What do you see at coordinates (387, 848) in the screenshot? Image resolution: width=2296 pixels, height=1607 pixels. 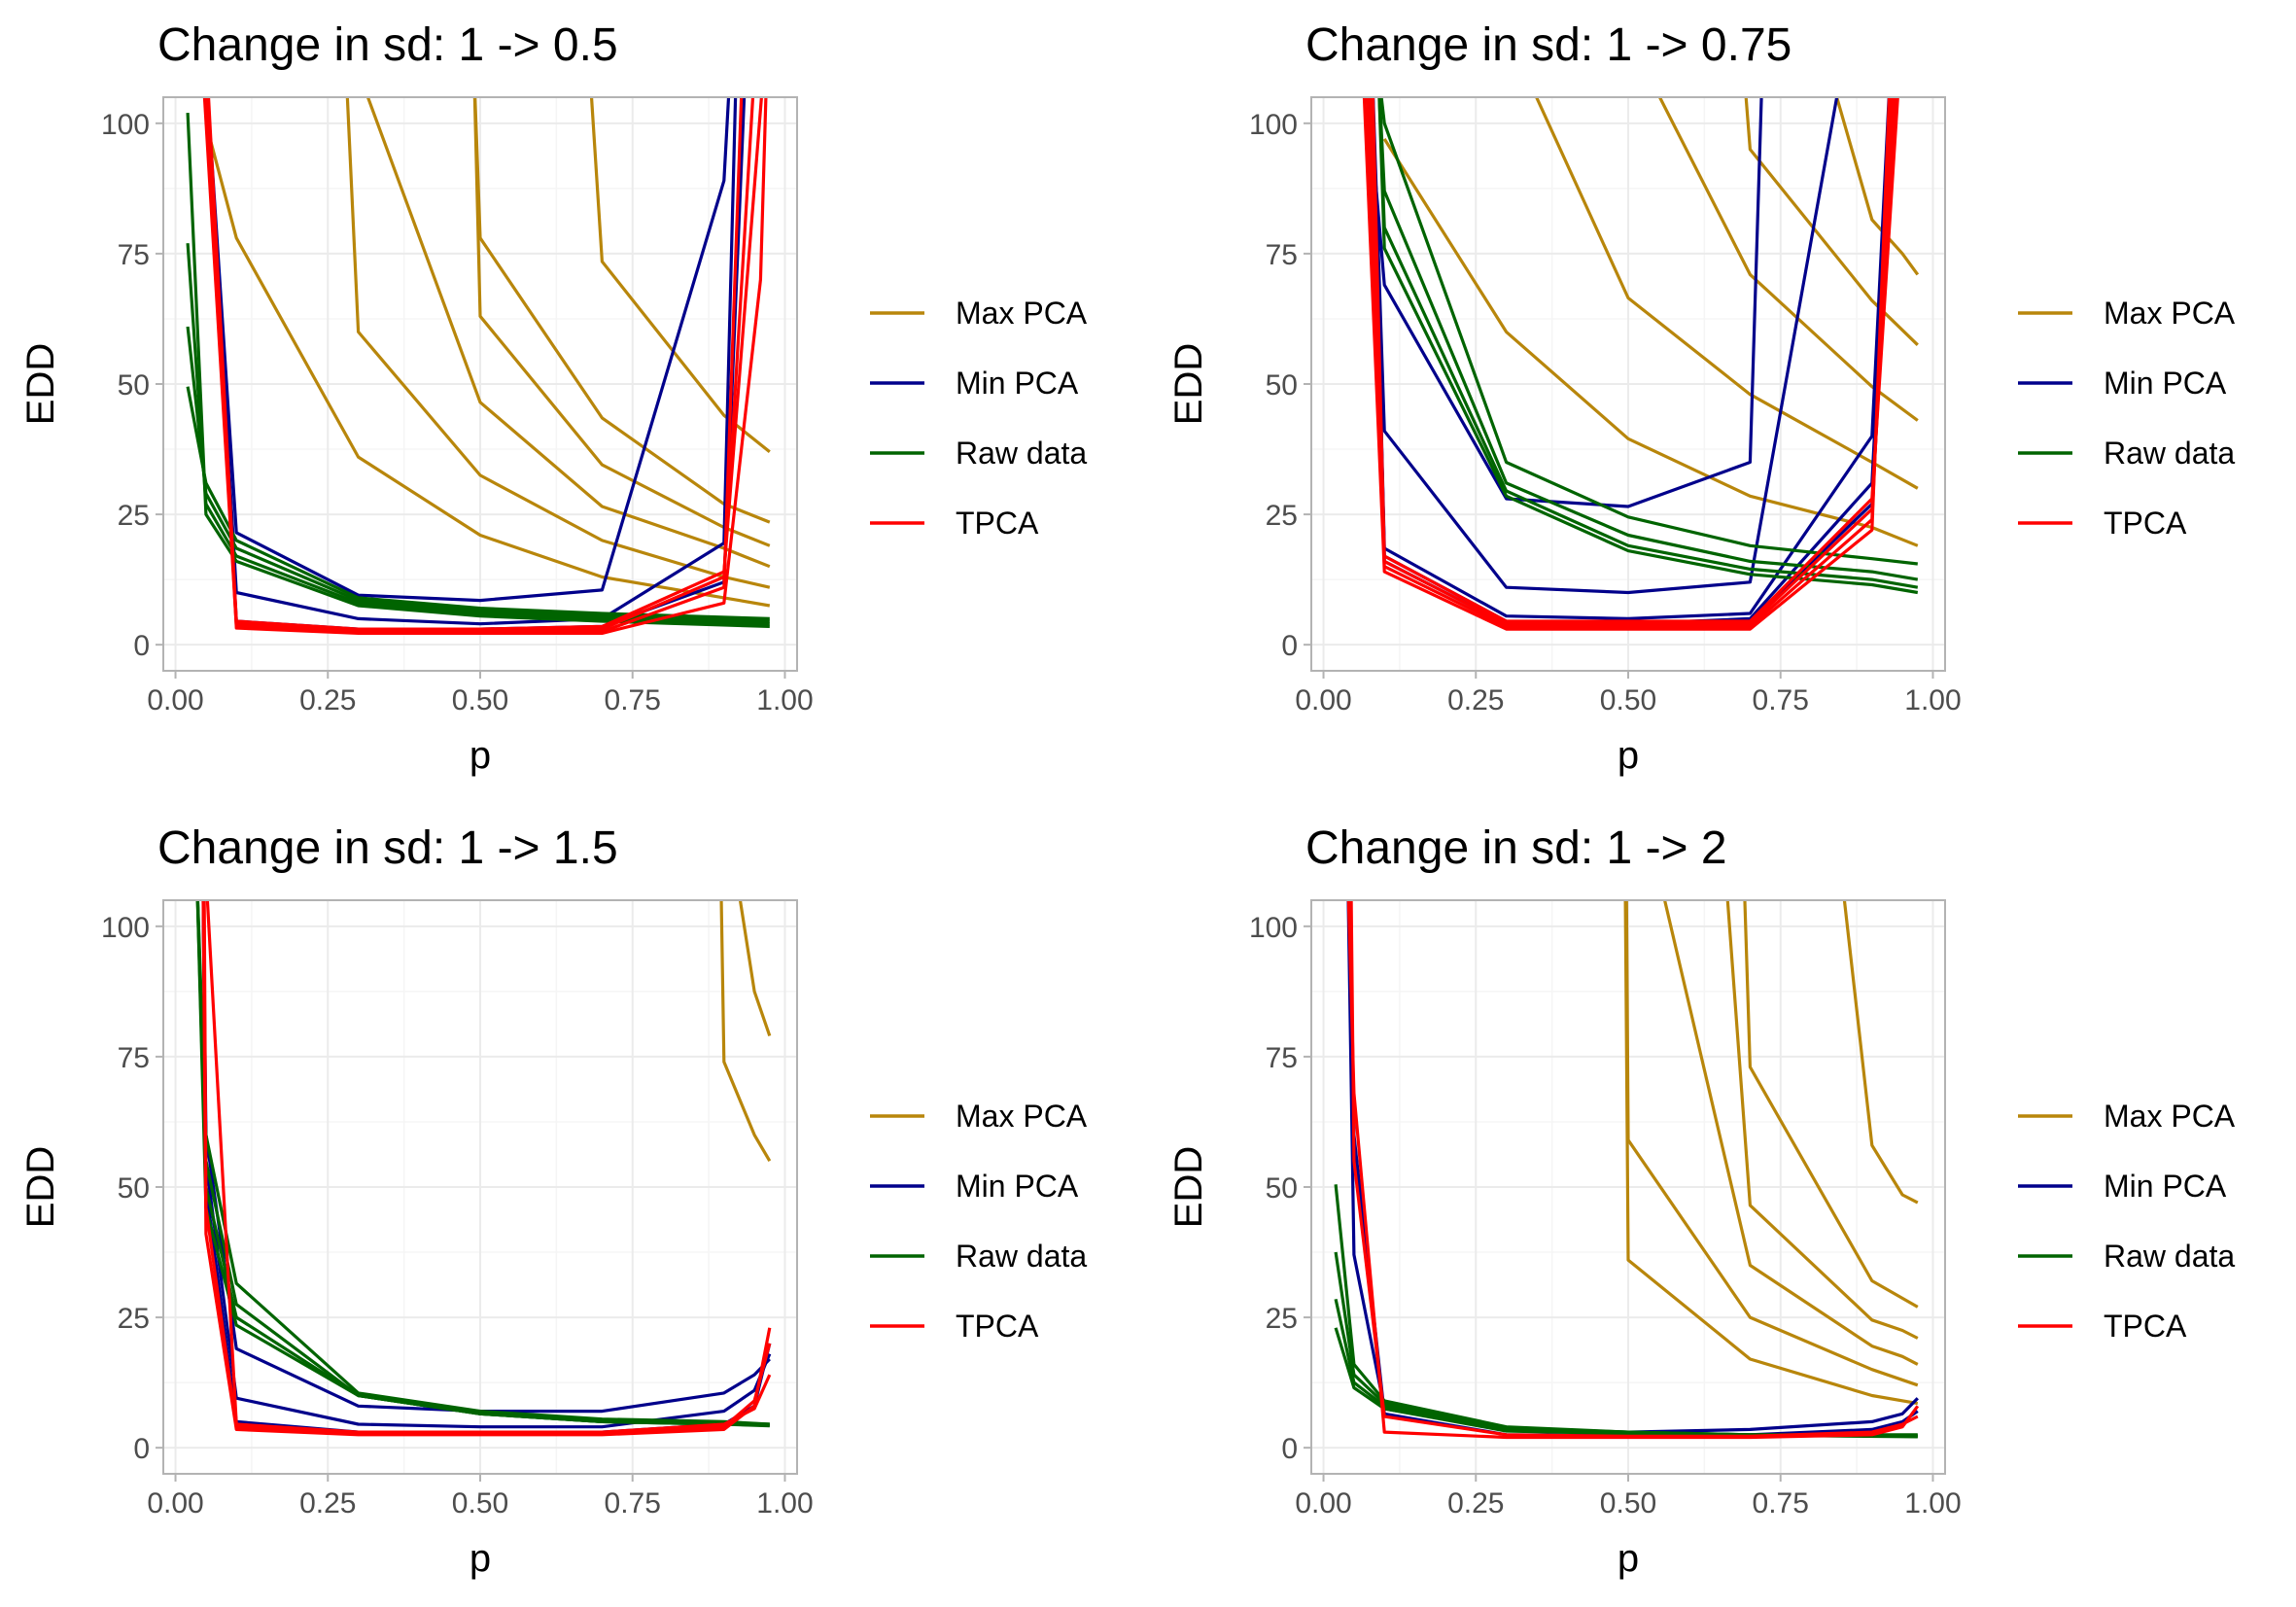 I see `chart-title: Change in sd: 1 -> 1.5` at bounding box center [387, 848].